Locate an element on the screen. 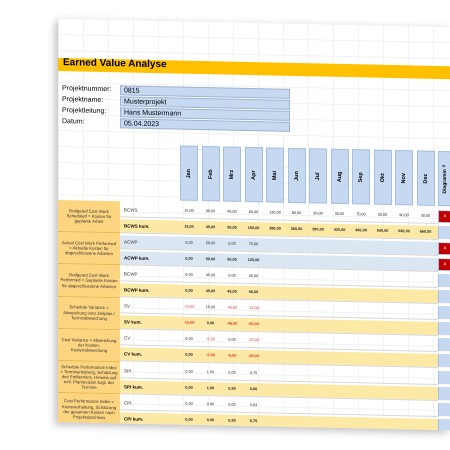  table-cell: 130,00 is located at coordinates (275, 212).